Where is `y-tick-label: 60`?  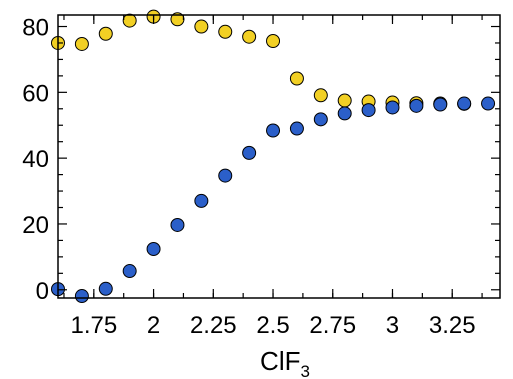 y-tick-label: 60 is located at coordinates (35, 93).